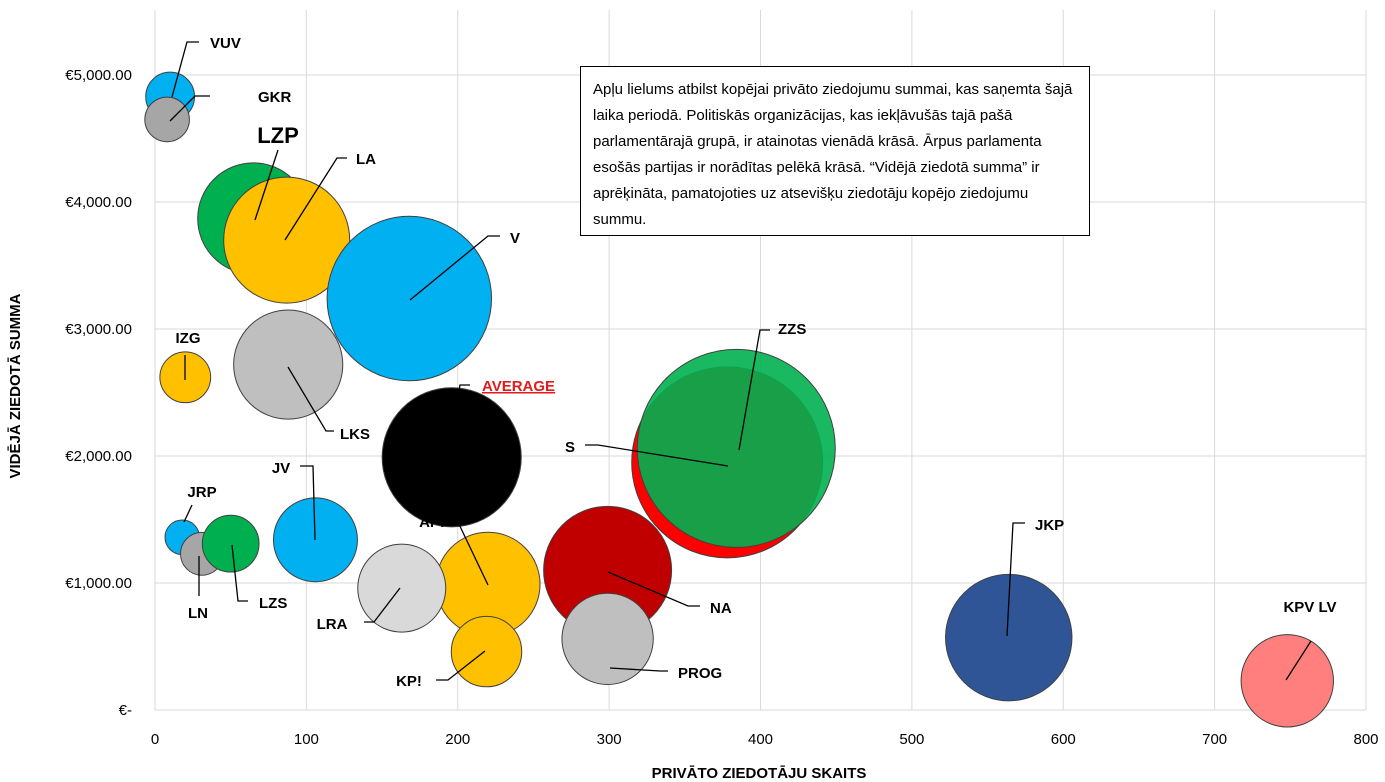 The image size is (1385, 782). I want to click on x-tick-label: 100, so click(306, 739).